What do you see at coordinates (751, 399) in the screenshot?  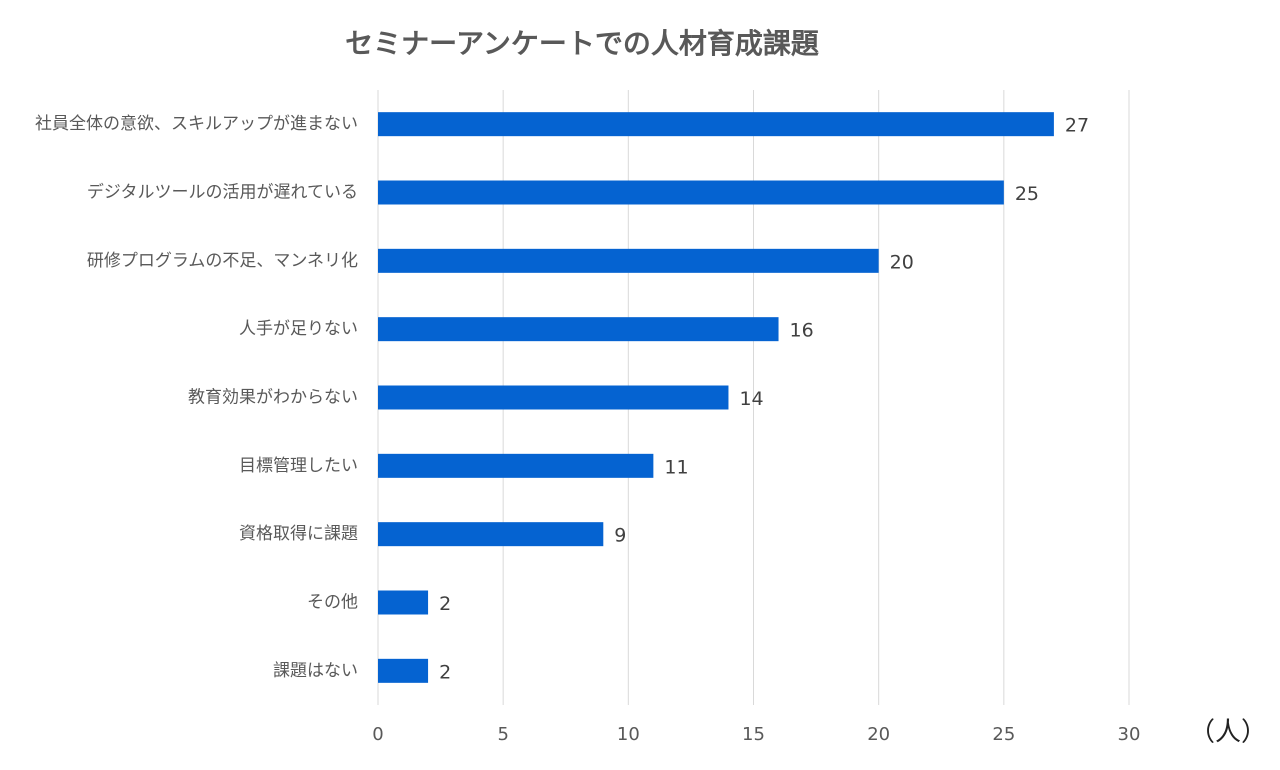 I see `value-label: 14` at bounding box center [751, 399].